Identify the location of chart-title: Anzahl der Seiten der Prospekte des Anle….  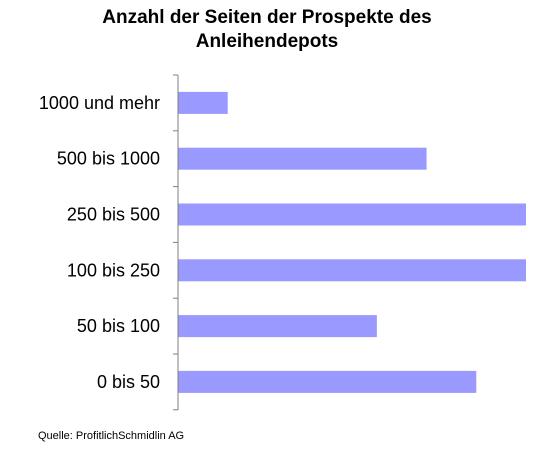
(267, 30).